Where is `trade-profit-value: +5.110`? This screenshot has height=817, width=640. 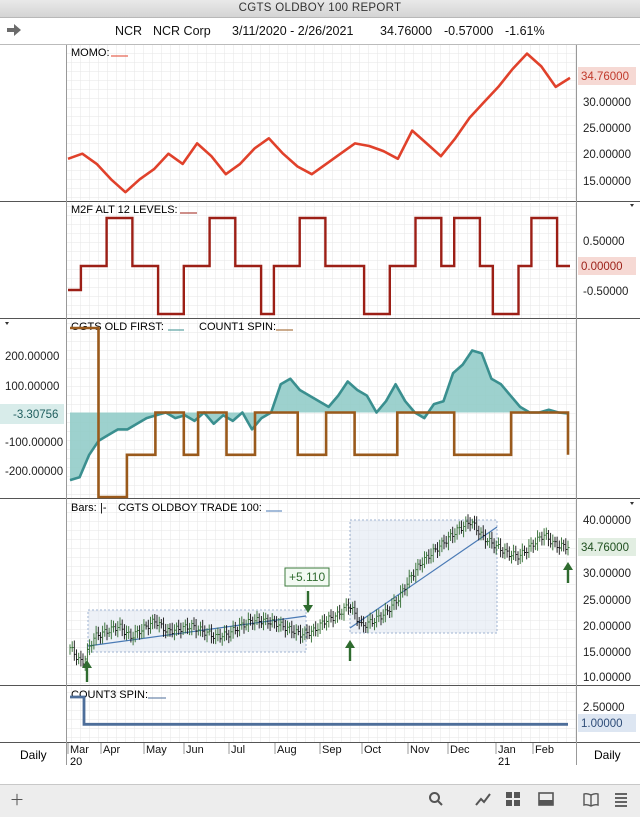 trade-profit-value: +5.110 is located at coordinates (307, 577).